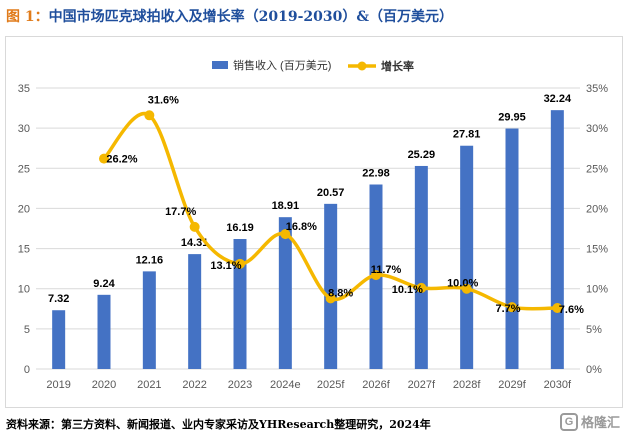  What do you see at coordinates (422, 155) in the screenshot?
I see `bar-data-label: 25.29` at bounding box center [422, 155].